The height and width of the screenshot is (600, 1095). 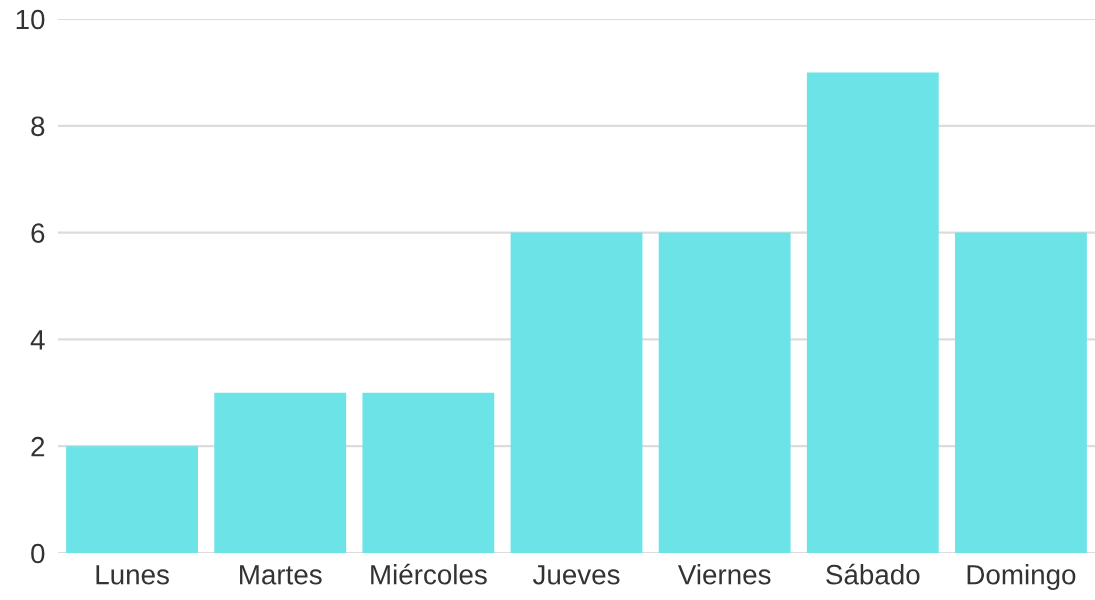 What do you see at coordinates (38, 446) in the screenshot?
I see `y-tick-label: 2` at bounding box center [38, 446].